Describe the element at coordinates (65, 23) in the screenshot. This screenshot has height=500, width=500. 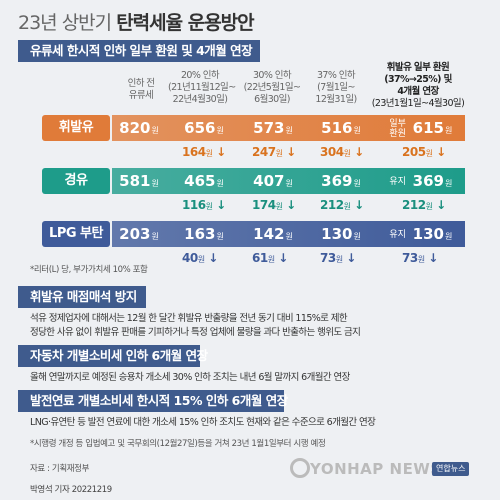
I see `title-period: 23년 상반기` at that location.